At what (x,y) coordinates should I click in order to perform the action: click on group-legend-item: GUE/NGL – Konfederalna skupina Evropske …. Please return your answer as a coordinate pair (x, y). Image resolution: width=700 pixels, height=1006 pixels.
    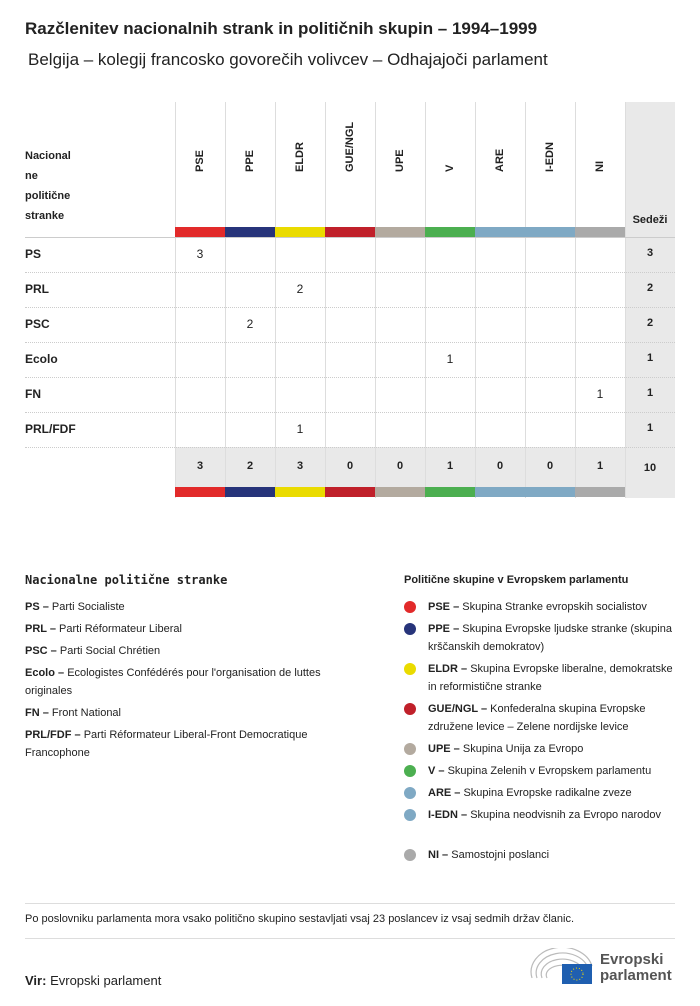
    Looking at the image, I should click on (541, 718).